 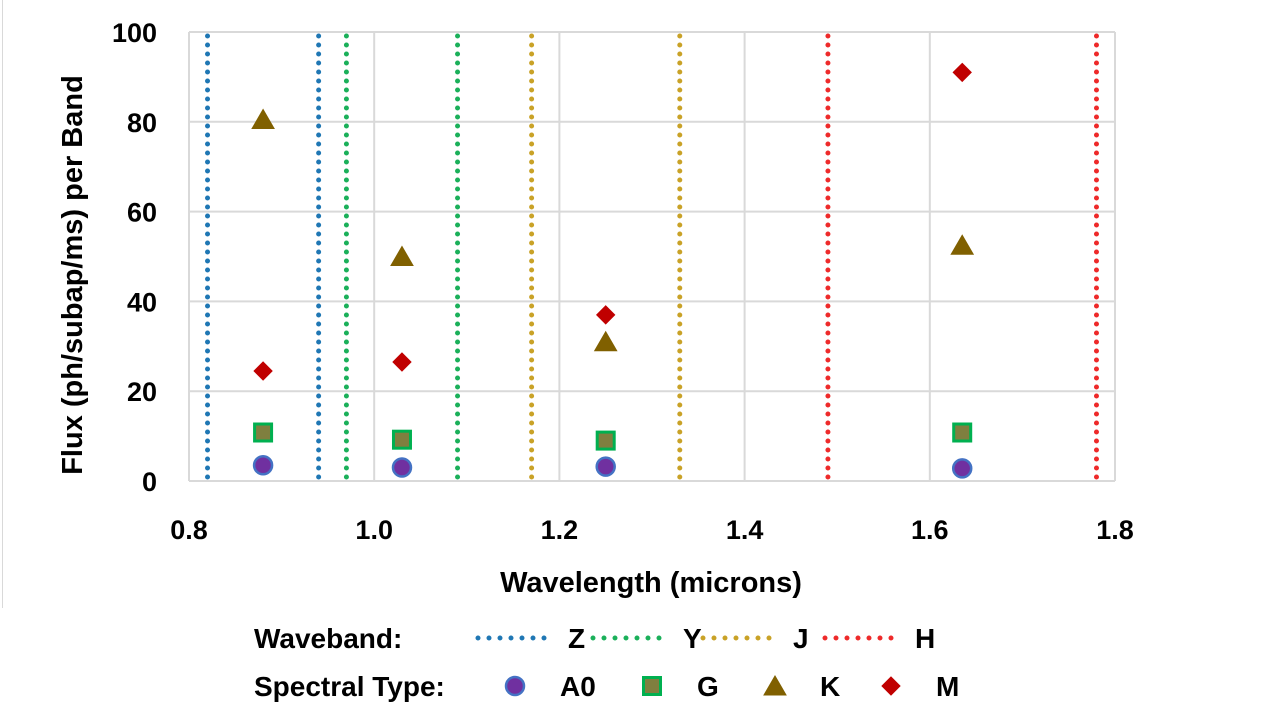 I want to click on legend-label-m: M, so click(x=947, y=686).